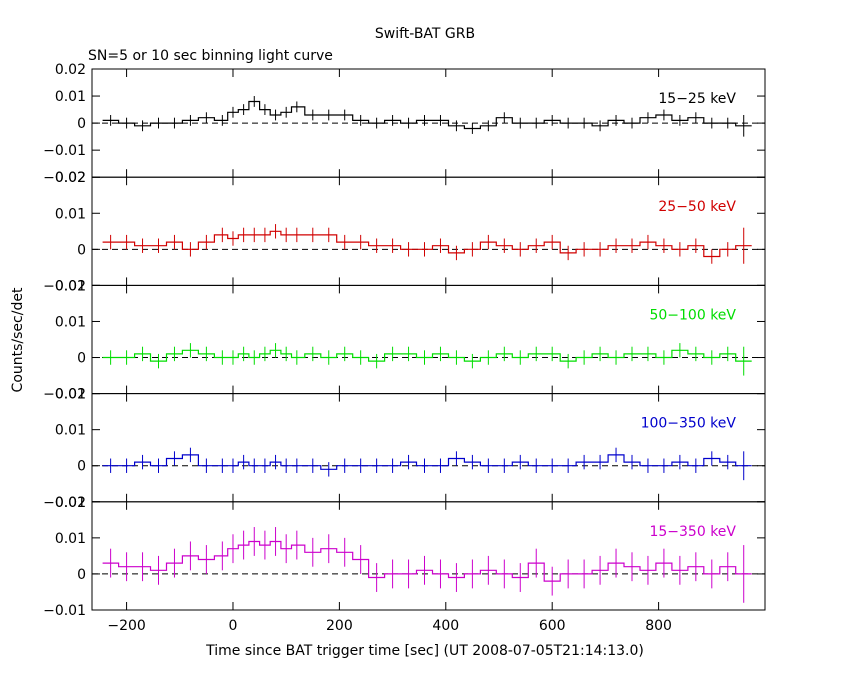 This screenshot has width=850, height=680. What do you see at coordinates (692, 315) in the screenshot?
I see `band-label: 50−100 keV` at bounding box center [692, 315].